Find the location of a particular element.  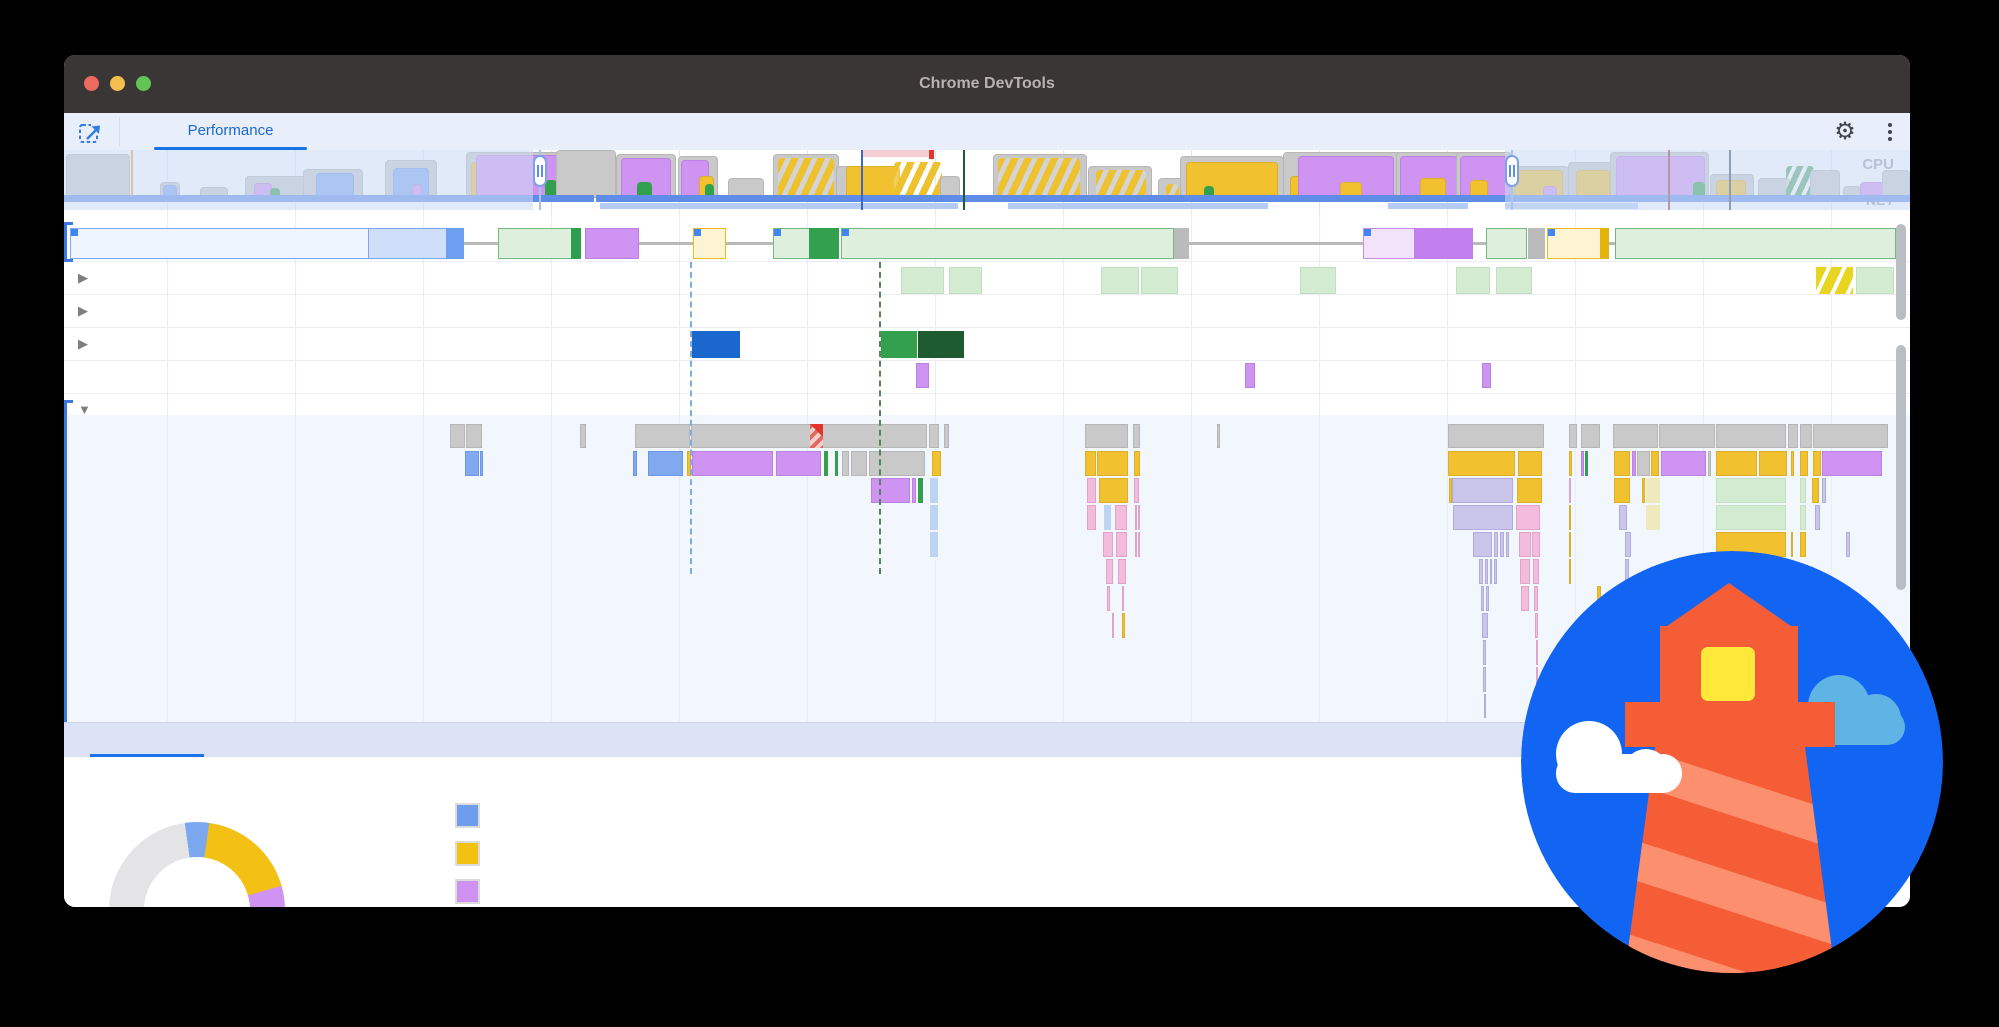

settings-gear-icon: ⚙ is located at coordinates (1845, 131).